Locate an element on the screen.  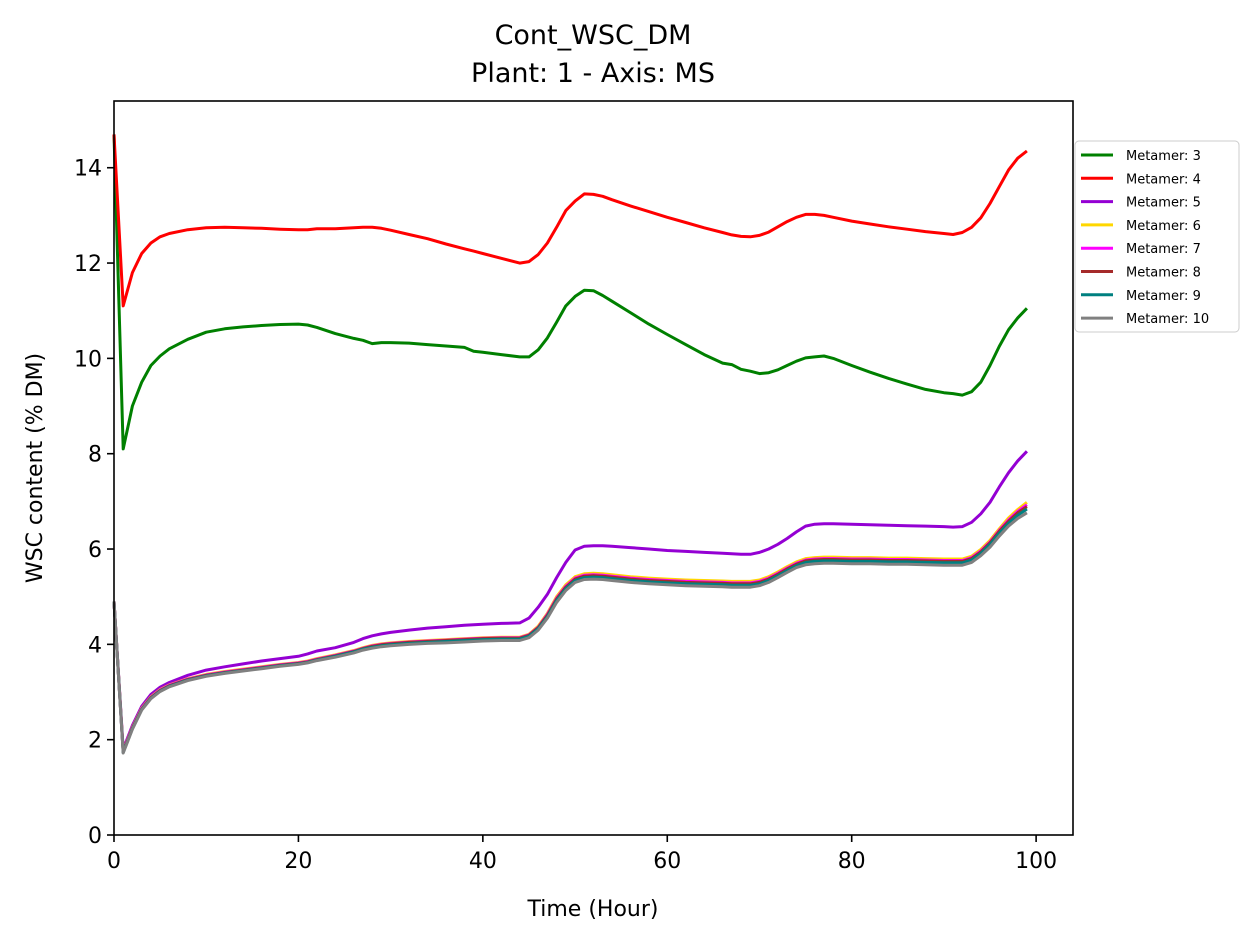
legend-label: Metamer: 3 is located at coordinates (1163, 156).